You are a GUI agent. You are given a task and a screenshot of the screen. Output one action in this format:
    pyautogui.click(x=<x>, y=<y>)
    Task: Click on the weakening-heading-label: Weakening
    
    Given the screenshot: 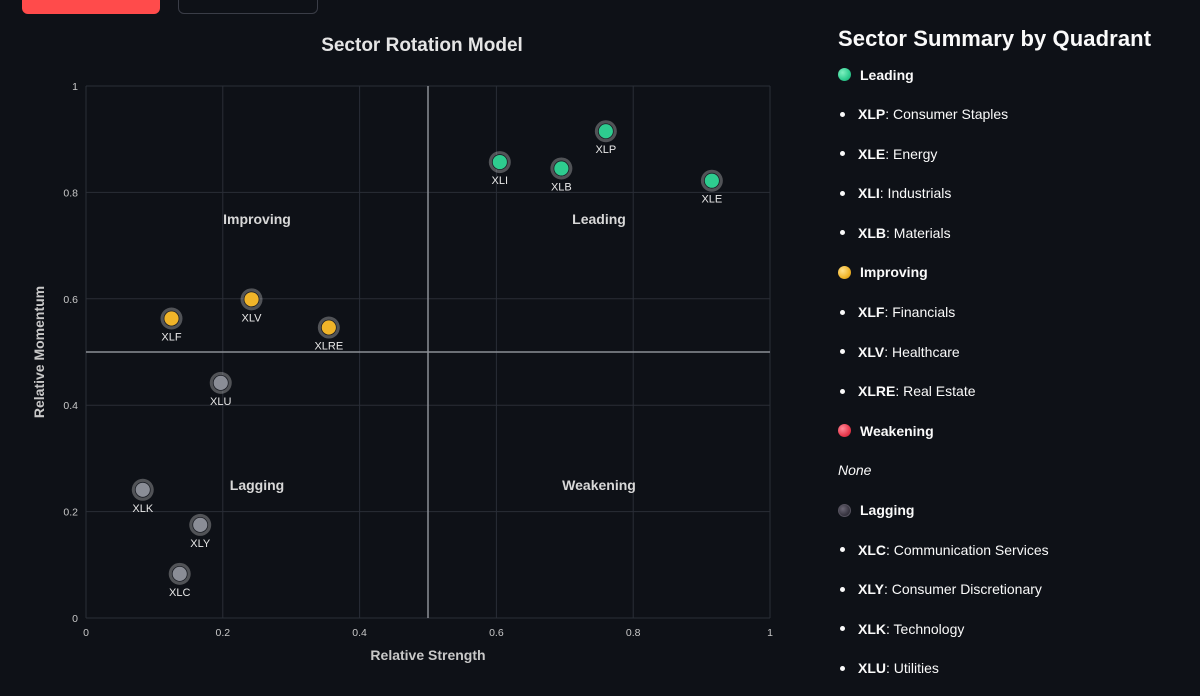 What is the action you would take?
    pyautogui.click(x=897, y=430)
    